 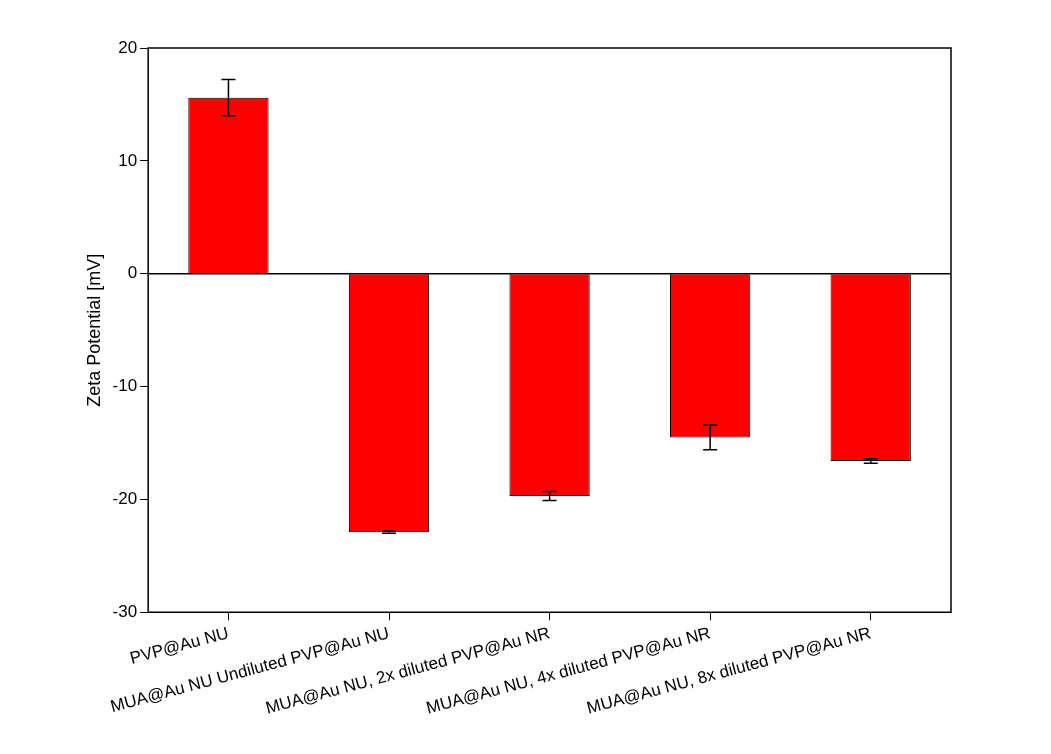 What do you see at coordinates (128, 47) in the screenshot?
I see `y-tick-label: 20` at bounding box center [128, 47].